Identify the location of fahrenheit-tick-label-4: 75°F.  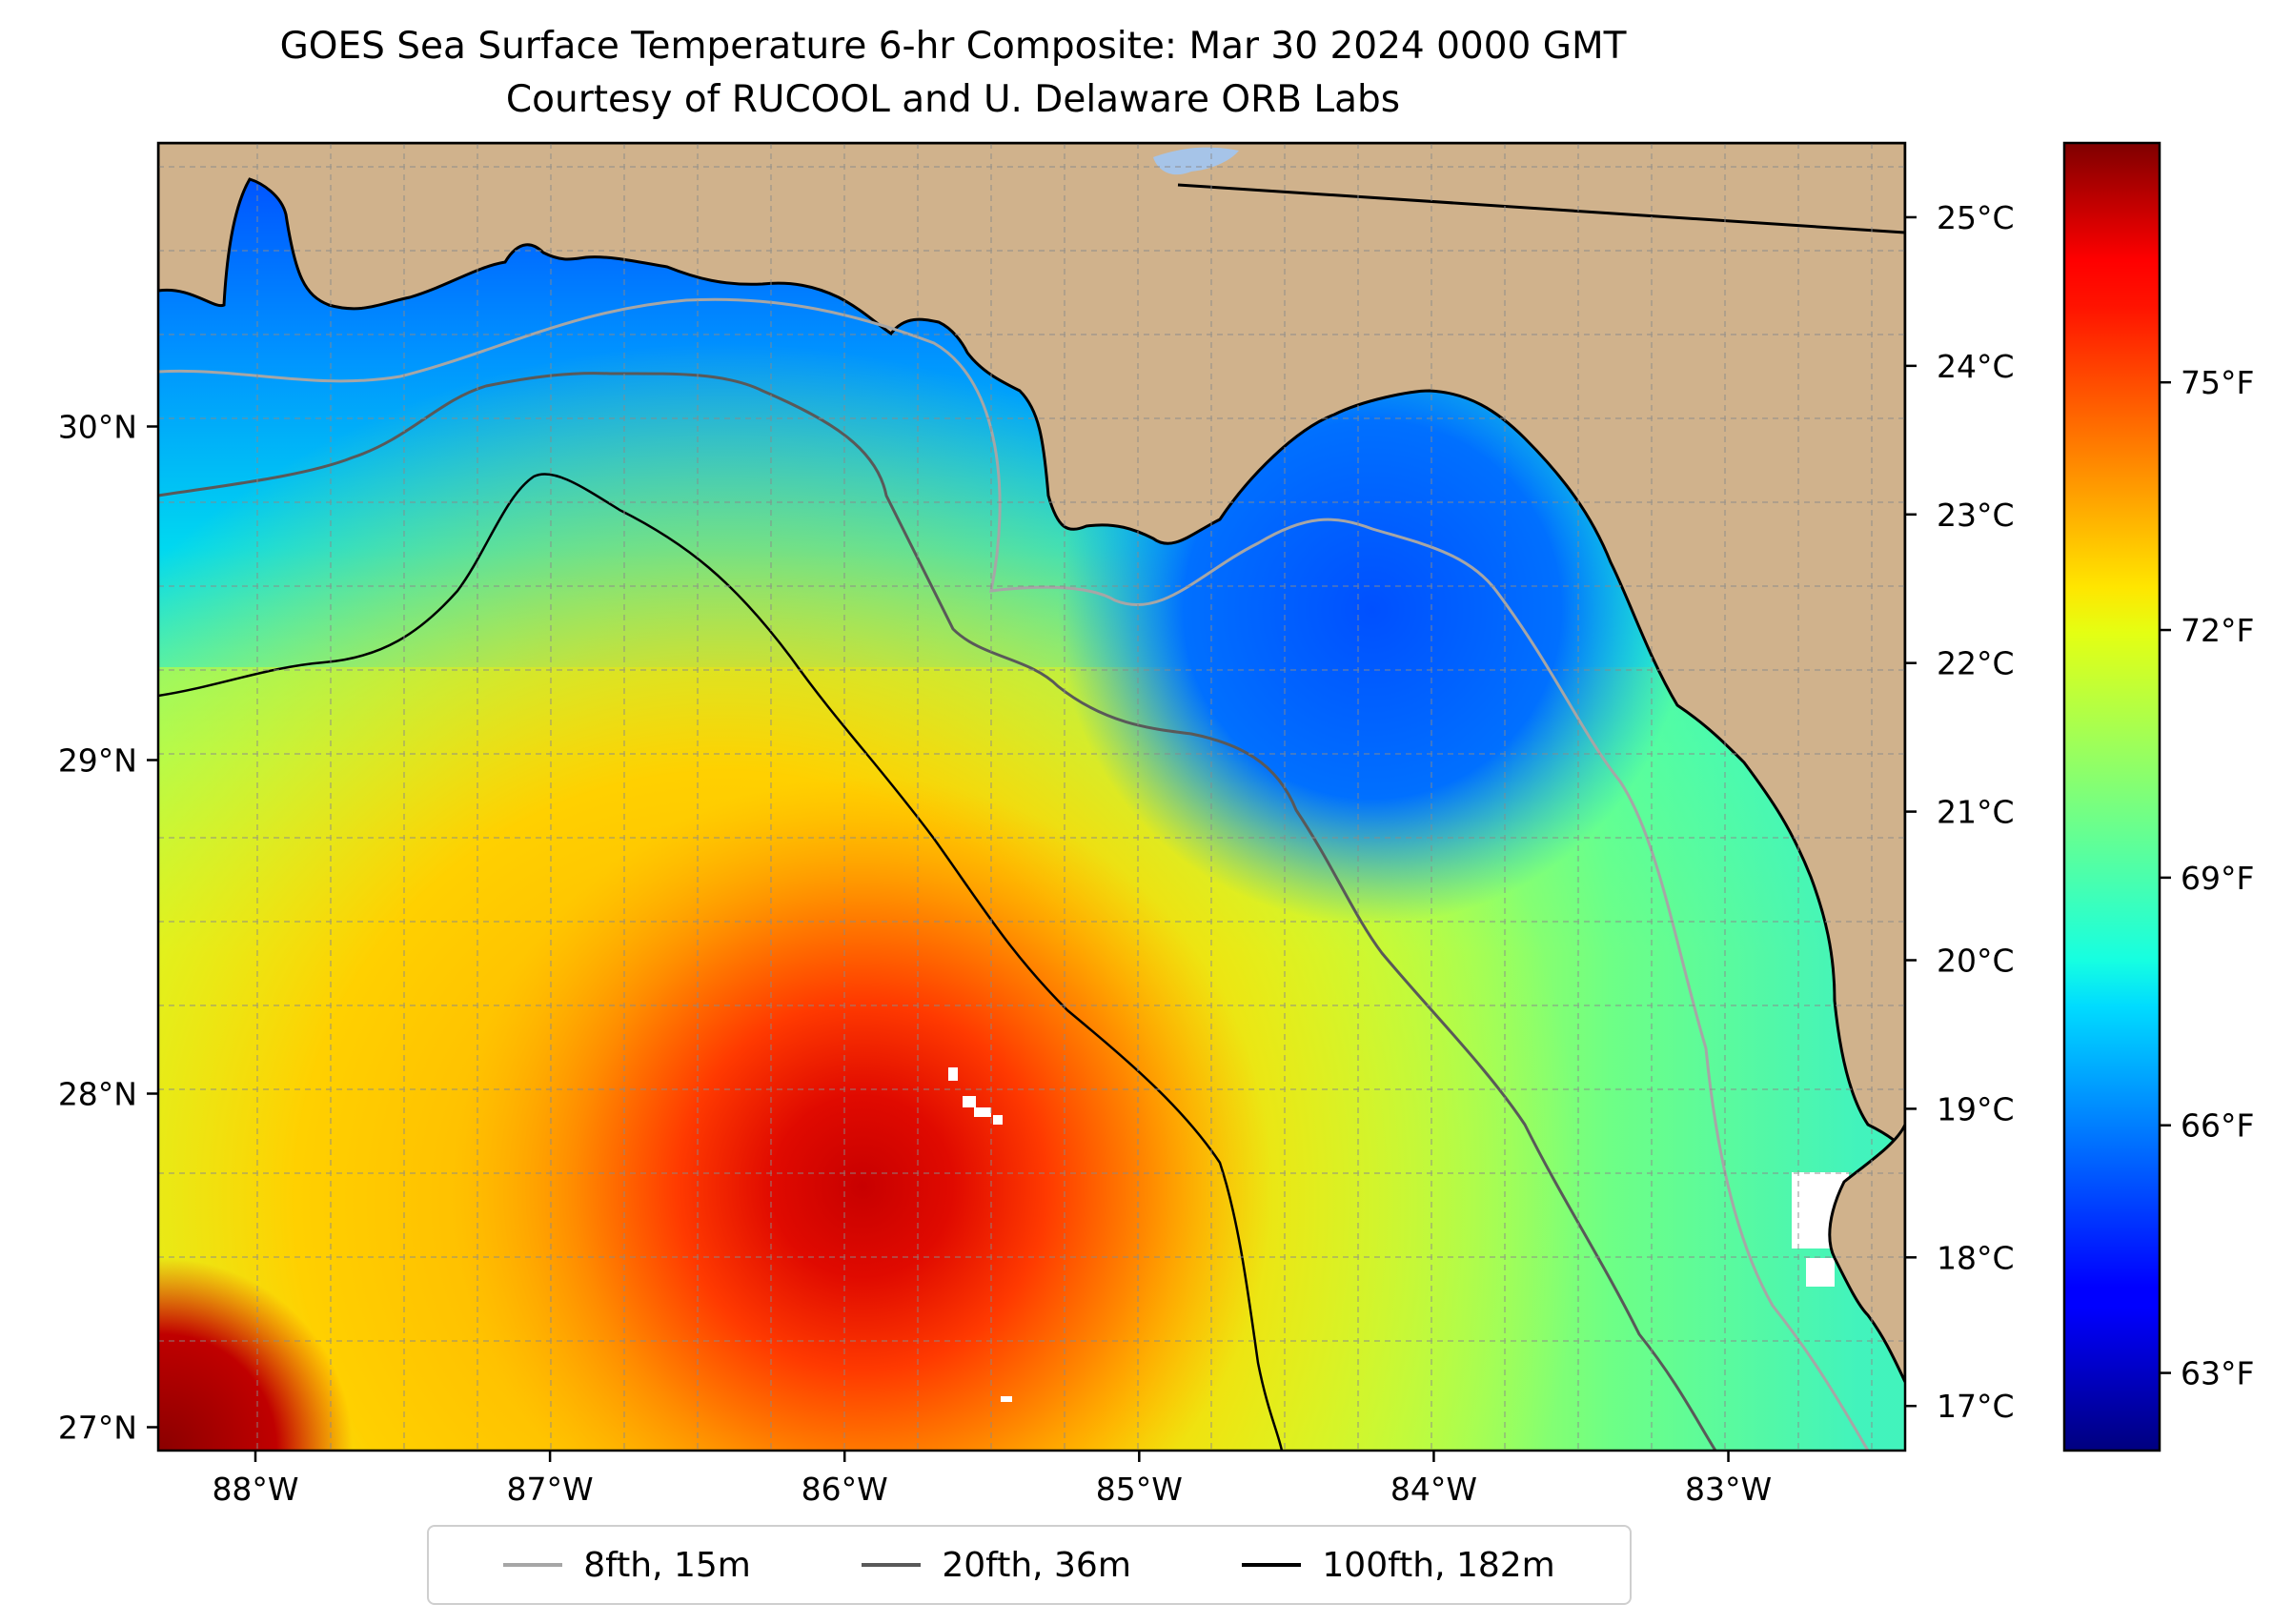
(2218, 382).